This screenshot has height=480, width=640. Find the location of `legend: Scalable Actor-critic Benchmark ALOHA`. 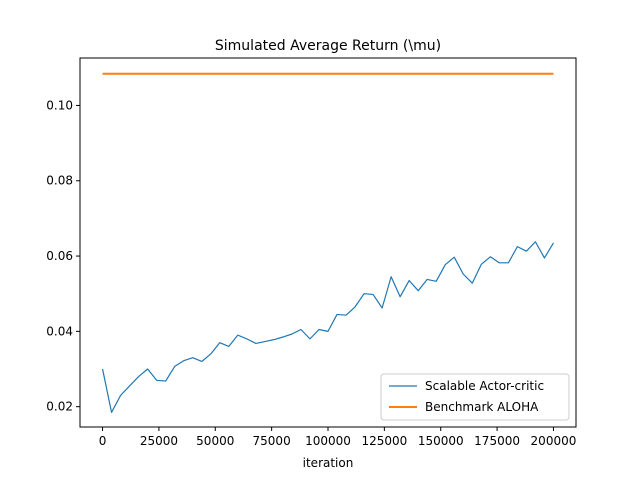

legend: Scalable Actor-critic Benchmark ALOHA is located at coordinates (475, 397).